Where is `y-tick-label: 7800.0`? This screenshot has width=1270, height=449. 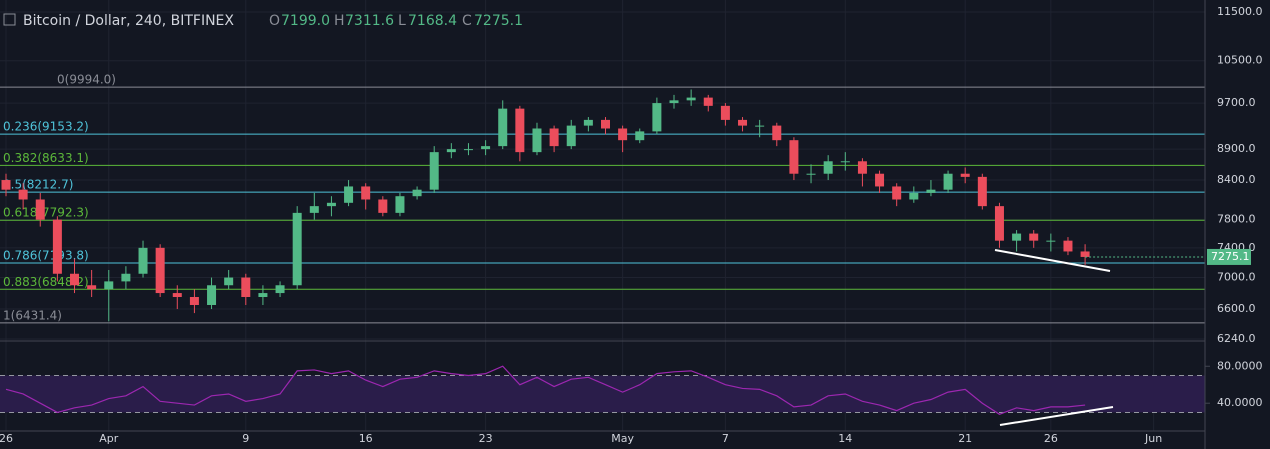
y-tick-label: 7800.0 is located at coordinates (1236, 219).